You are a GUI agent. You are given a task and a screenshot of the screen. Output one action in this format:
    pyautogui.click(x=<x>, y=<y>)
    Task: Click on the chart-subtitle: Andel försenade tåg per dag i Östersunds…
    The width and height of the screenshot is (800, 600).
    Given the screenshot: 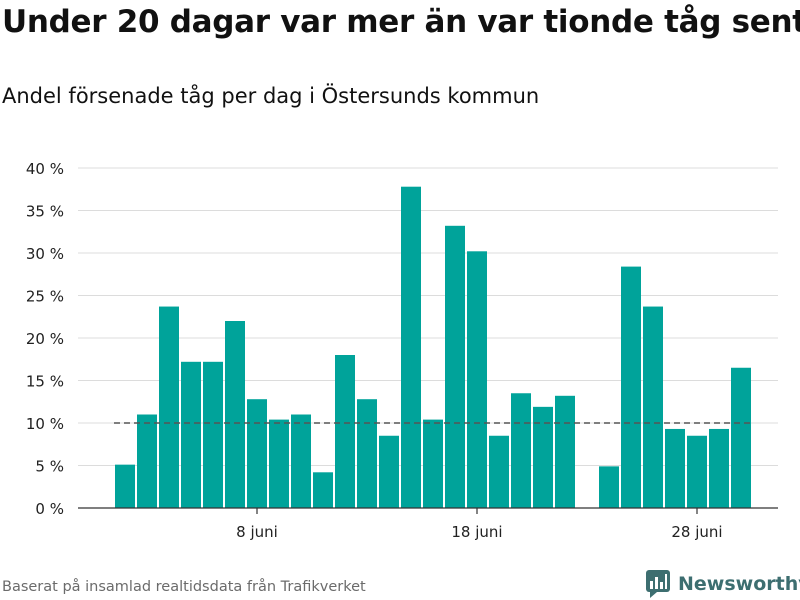 What is the action you would take?
    pyautogui.click(x=271, y=96)
    